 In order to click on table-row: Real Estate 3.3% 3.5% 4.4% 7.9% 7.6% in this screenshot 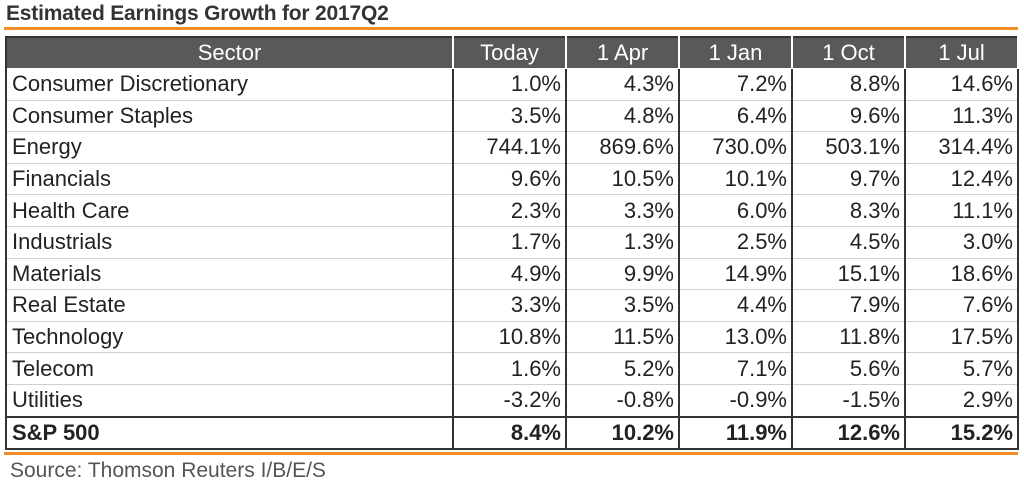, I will do `click(512, 305)`.